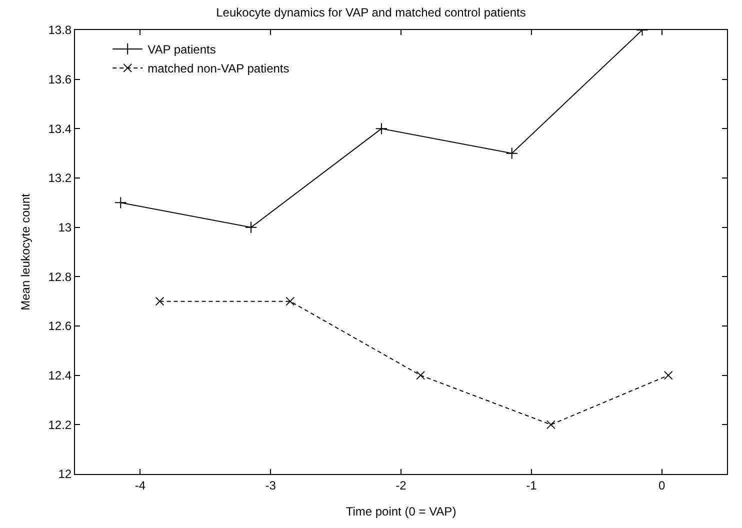 The image size is (742, 528). I want to click on y-tick-label: 12.2, so click(60, 425).